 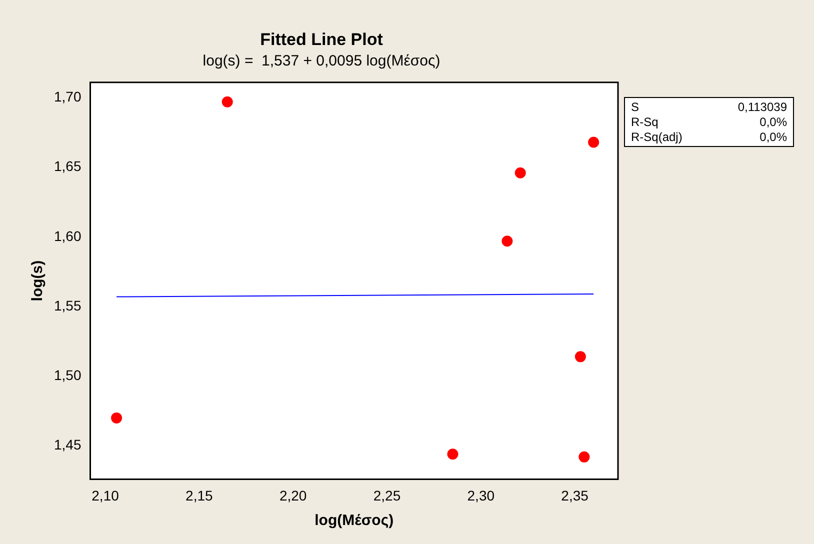 What do you see at coordinates (68, 96) in the screenshot?
I see `y-tick-label: 1,70` at bounding box center [68, 96].